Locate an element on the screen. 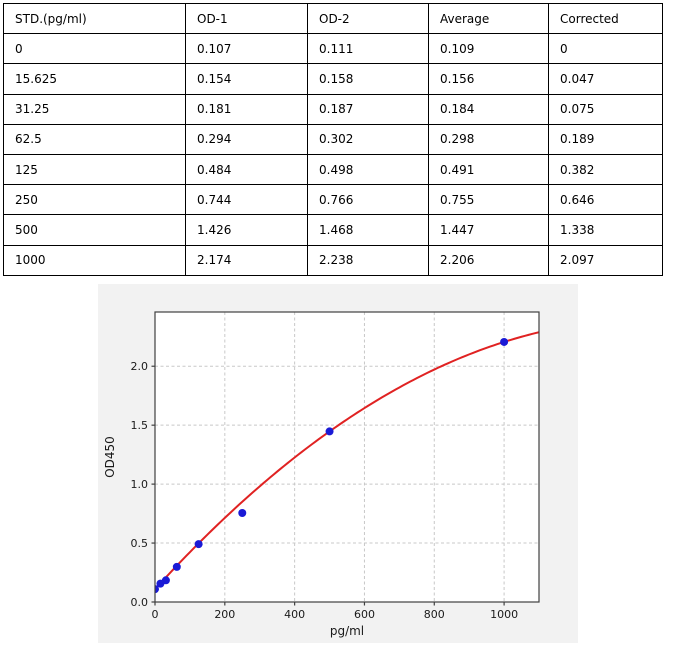 The height and width of the screenshot is (654, 690). table-cell: 0.181 is located at coordinates (246, 109).